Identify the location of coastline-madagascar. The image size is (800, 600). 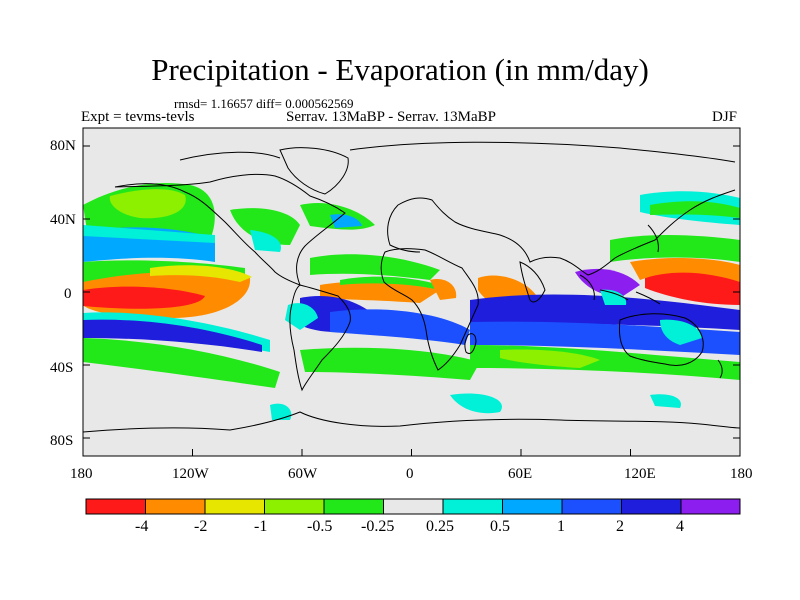
(470, 344).